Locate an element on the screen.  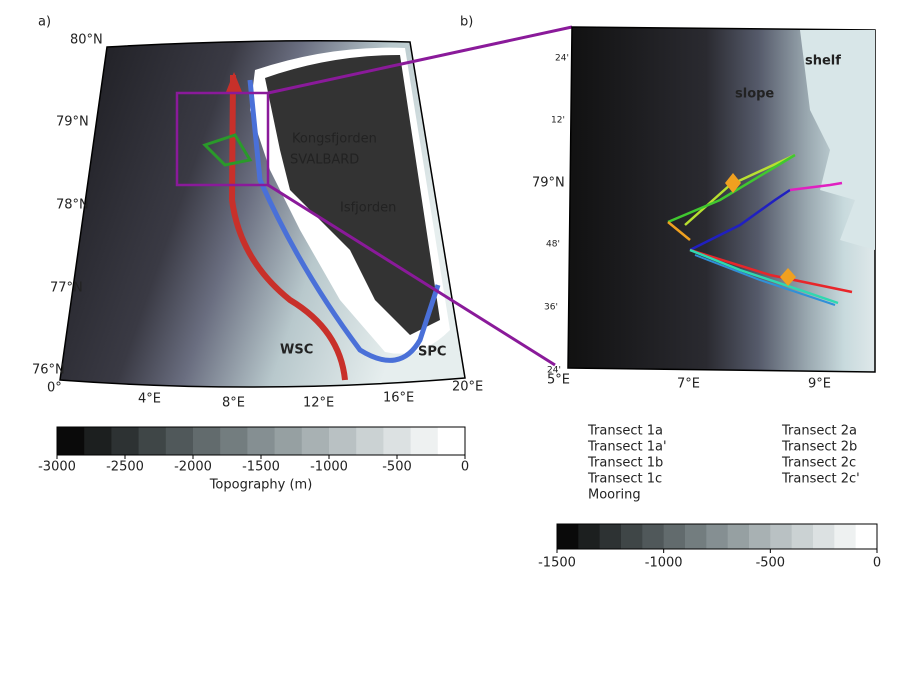
lon-label: 7°E is located at coordinates (688, 384).